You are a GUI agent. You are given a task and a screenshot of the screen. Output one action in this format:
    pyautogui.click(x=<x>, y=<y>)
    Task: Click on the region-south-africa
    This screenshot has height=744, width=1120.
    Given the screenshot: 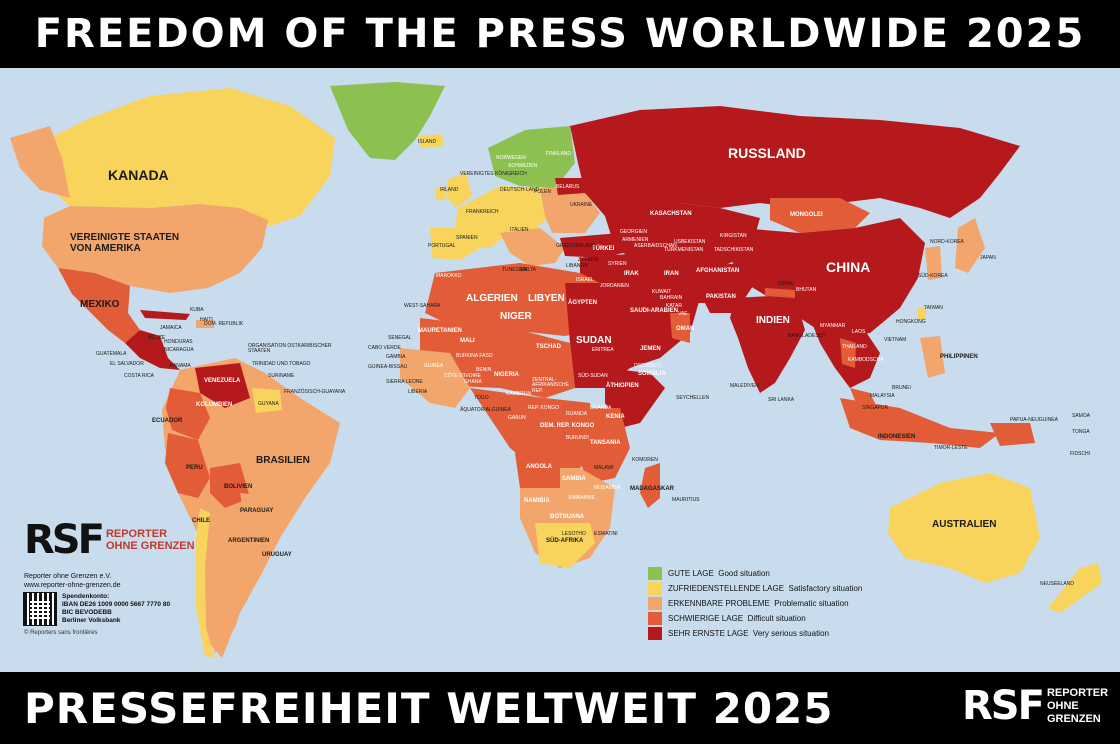 What is the action you would take?
    pyautogui.click(x=565, y=545)
    